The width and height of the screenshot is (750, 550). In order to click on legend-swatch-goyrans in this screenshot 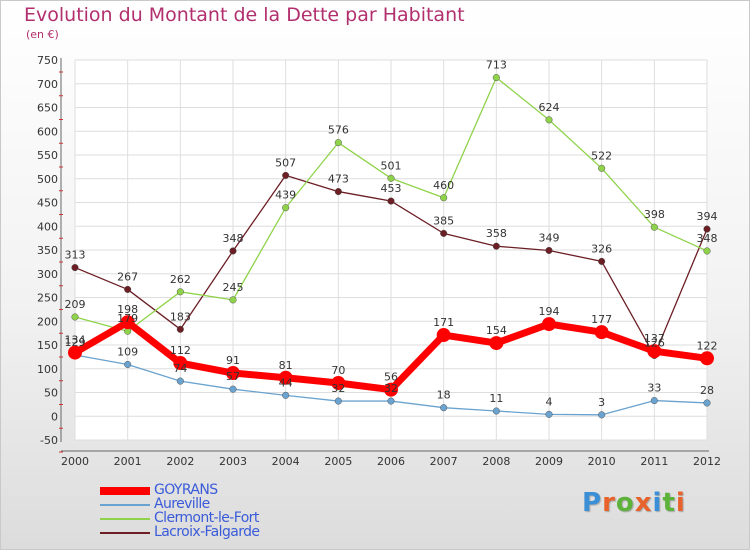, I will do `click(125, 491)`.